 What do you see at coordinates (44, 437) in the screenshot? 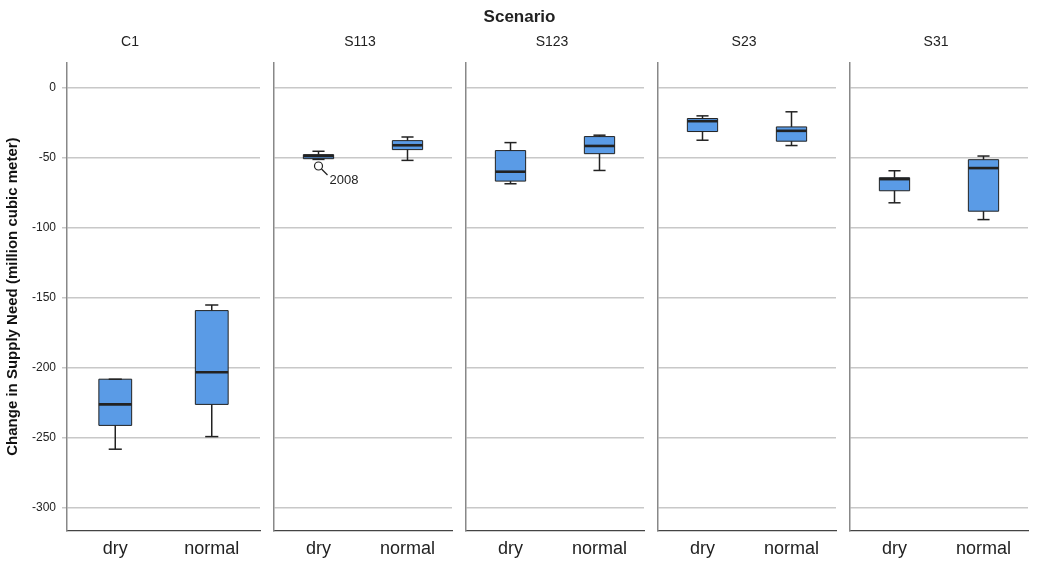
I see `y-tick-label: -250` at bounding box center [44, 437].